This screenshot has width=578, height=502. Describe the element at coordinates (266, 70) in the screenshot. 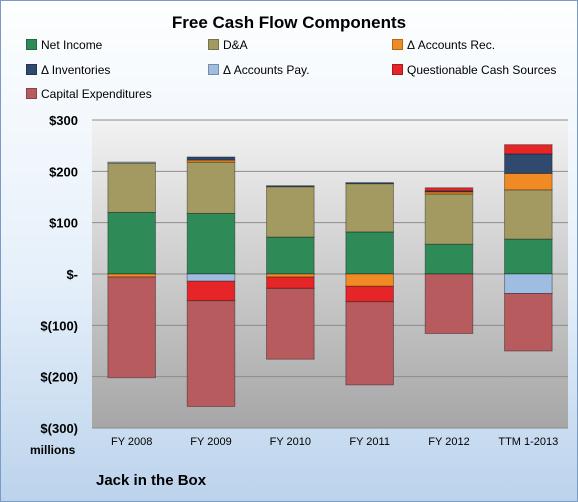

I see `legend-label: Δ Accounts Pay.` at that location.